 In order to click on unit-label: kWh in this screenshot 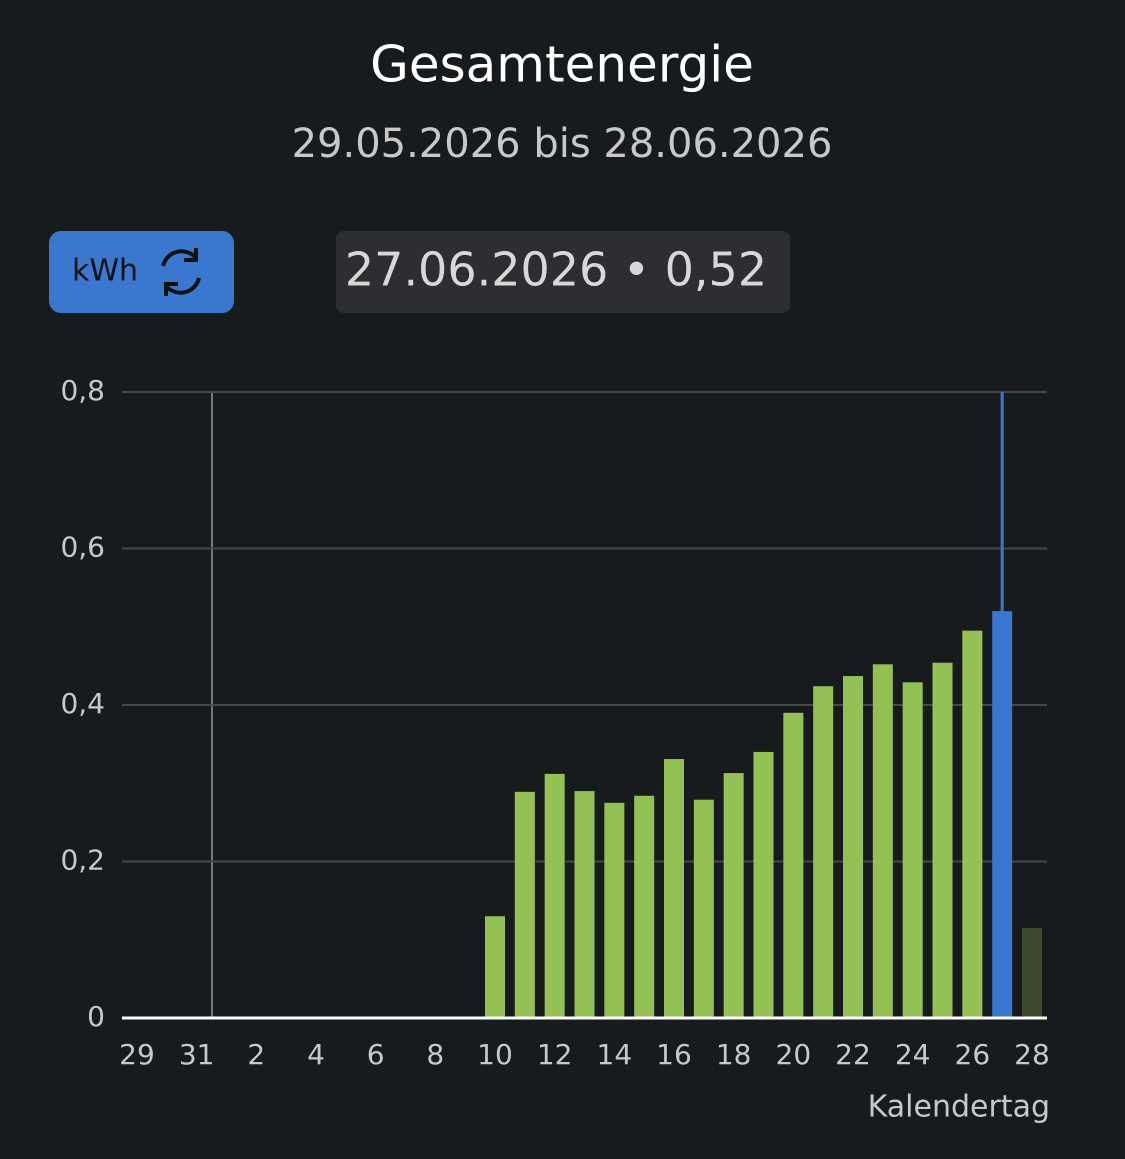, I will do `click(105, 271)`.